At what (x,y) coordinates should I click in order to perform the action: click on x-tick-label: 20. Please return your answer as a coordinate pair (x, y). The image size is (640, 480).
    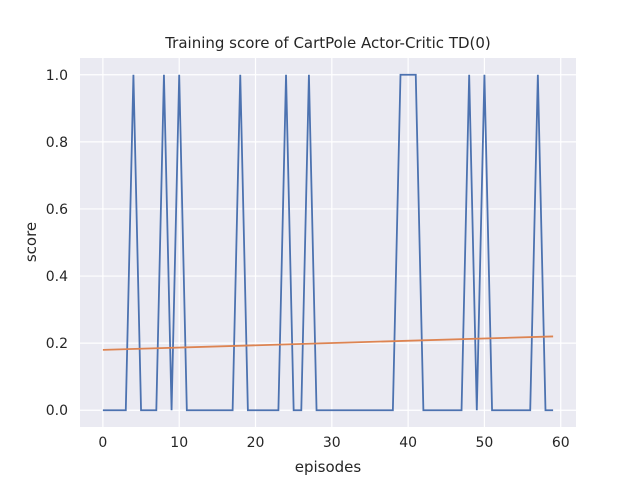
    Looking at the image, I should click on (256, 443).